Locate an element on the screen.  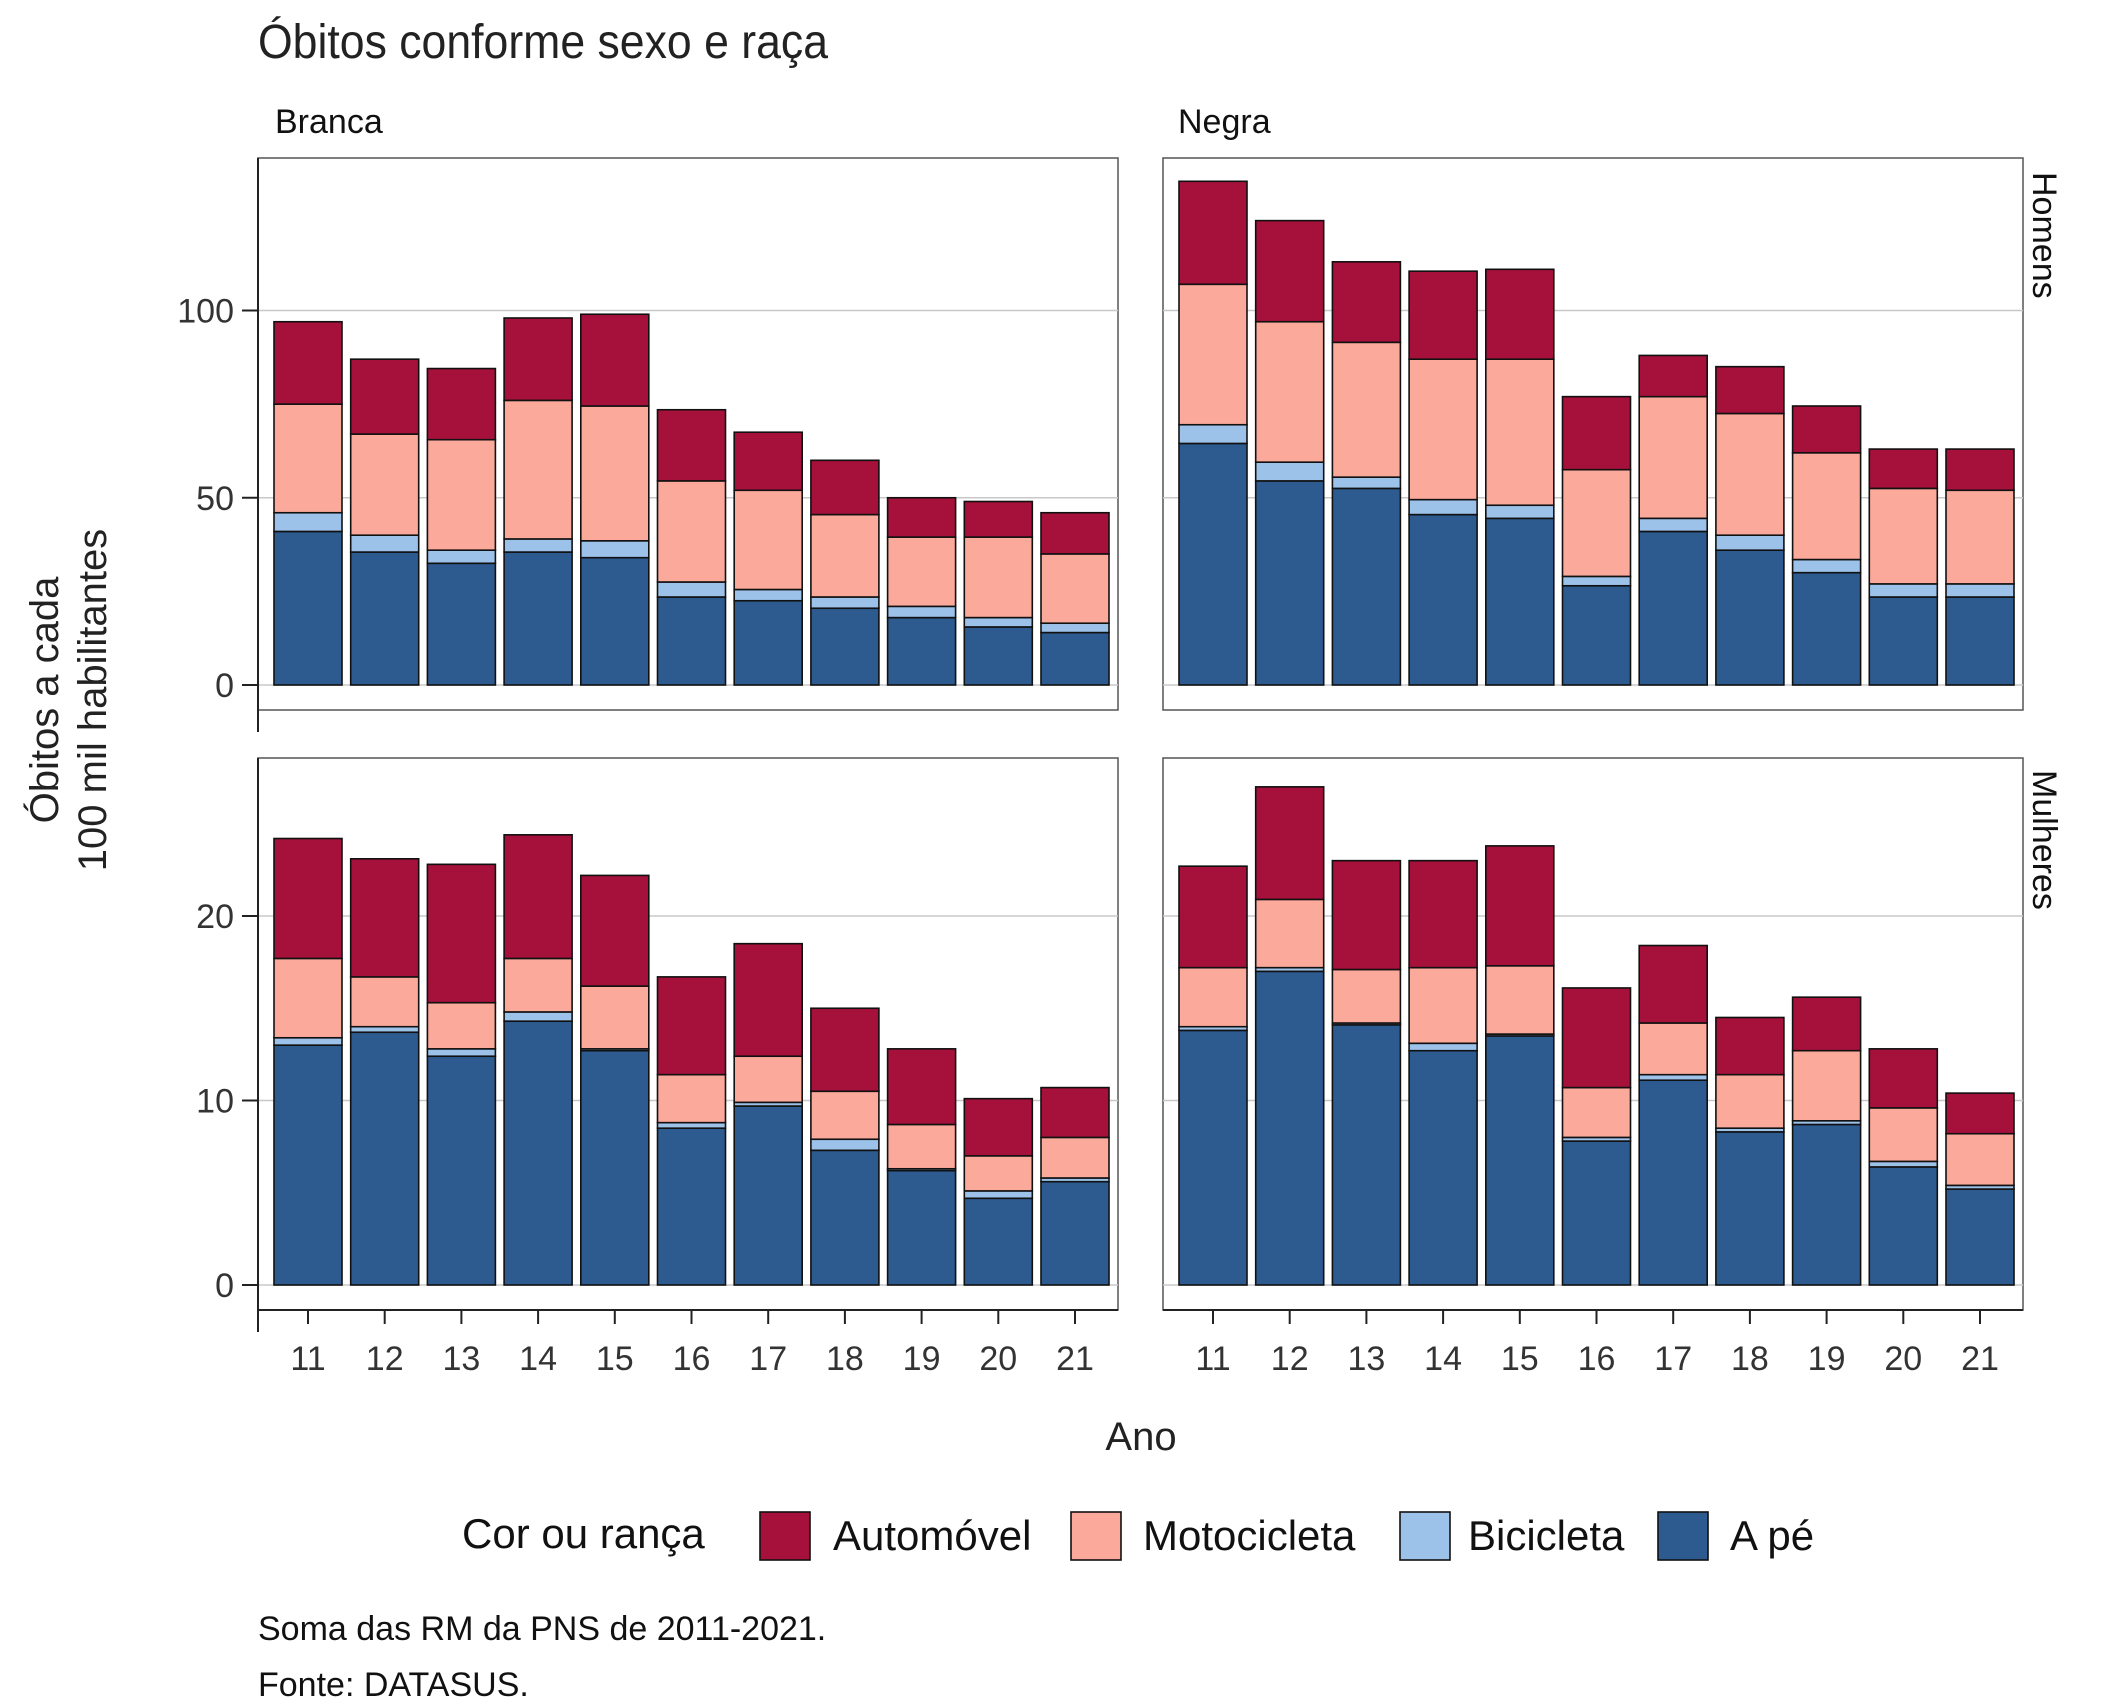
panel-mulheres-negra: 11 12 13 14 15 16 17 18 19 20 21 is located at coordinates (1593, 1067).